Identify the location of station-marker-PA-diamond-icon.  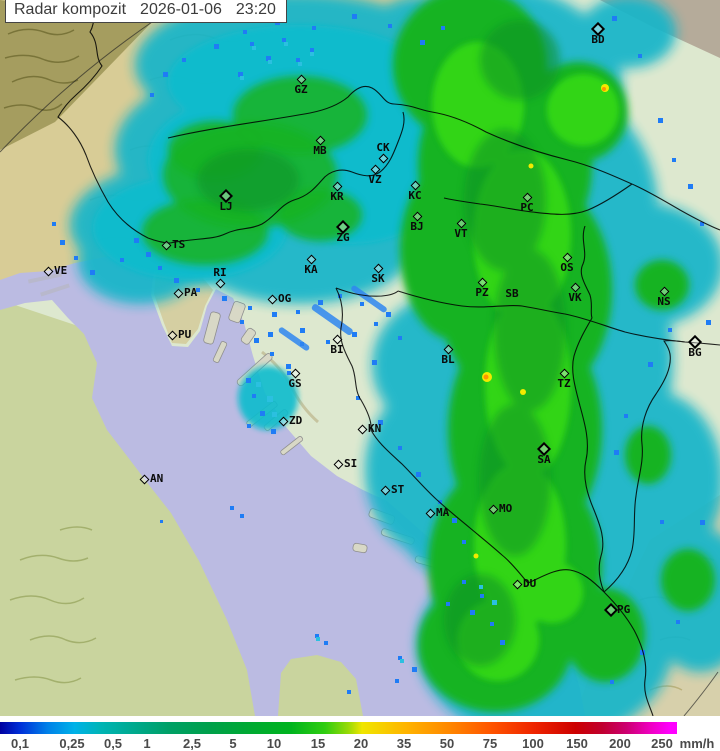
(178, 293).